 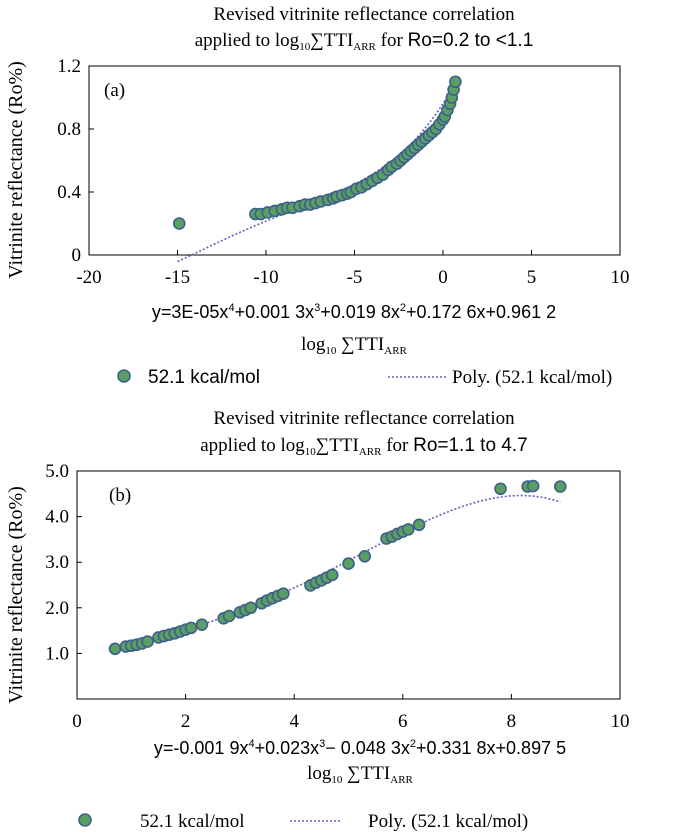 I want to click on y-tick-label: 0.4, so click(x=69, y=192).